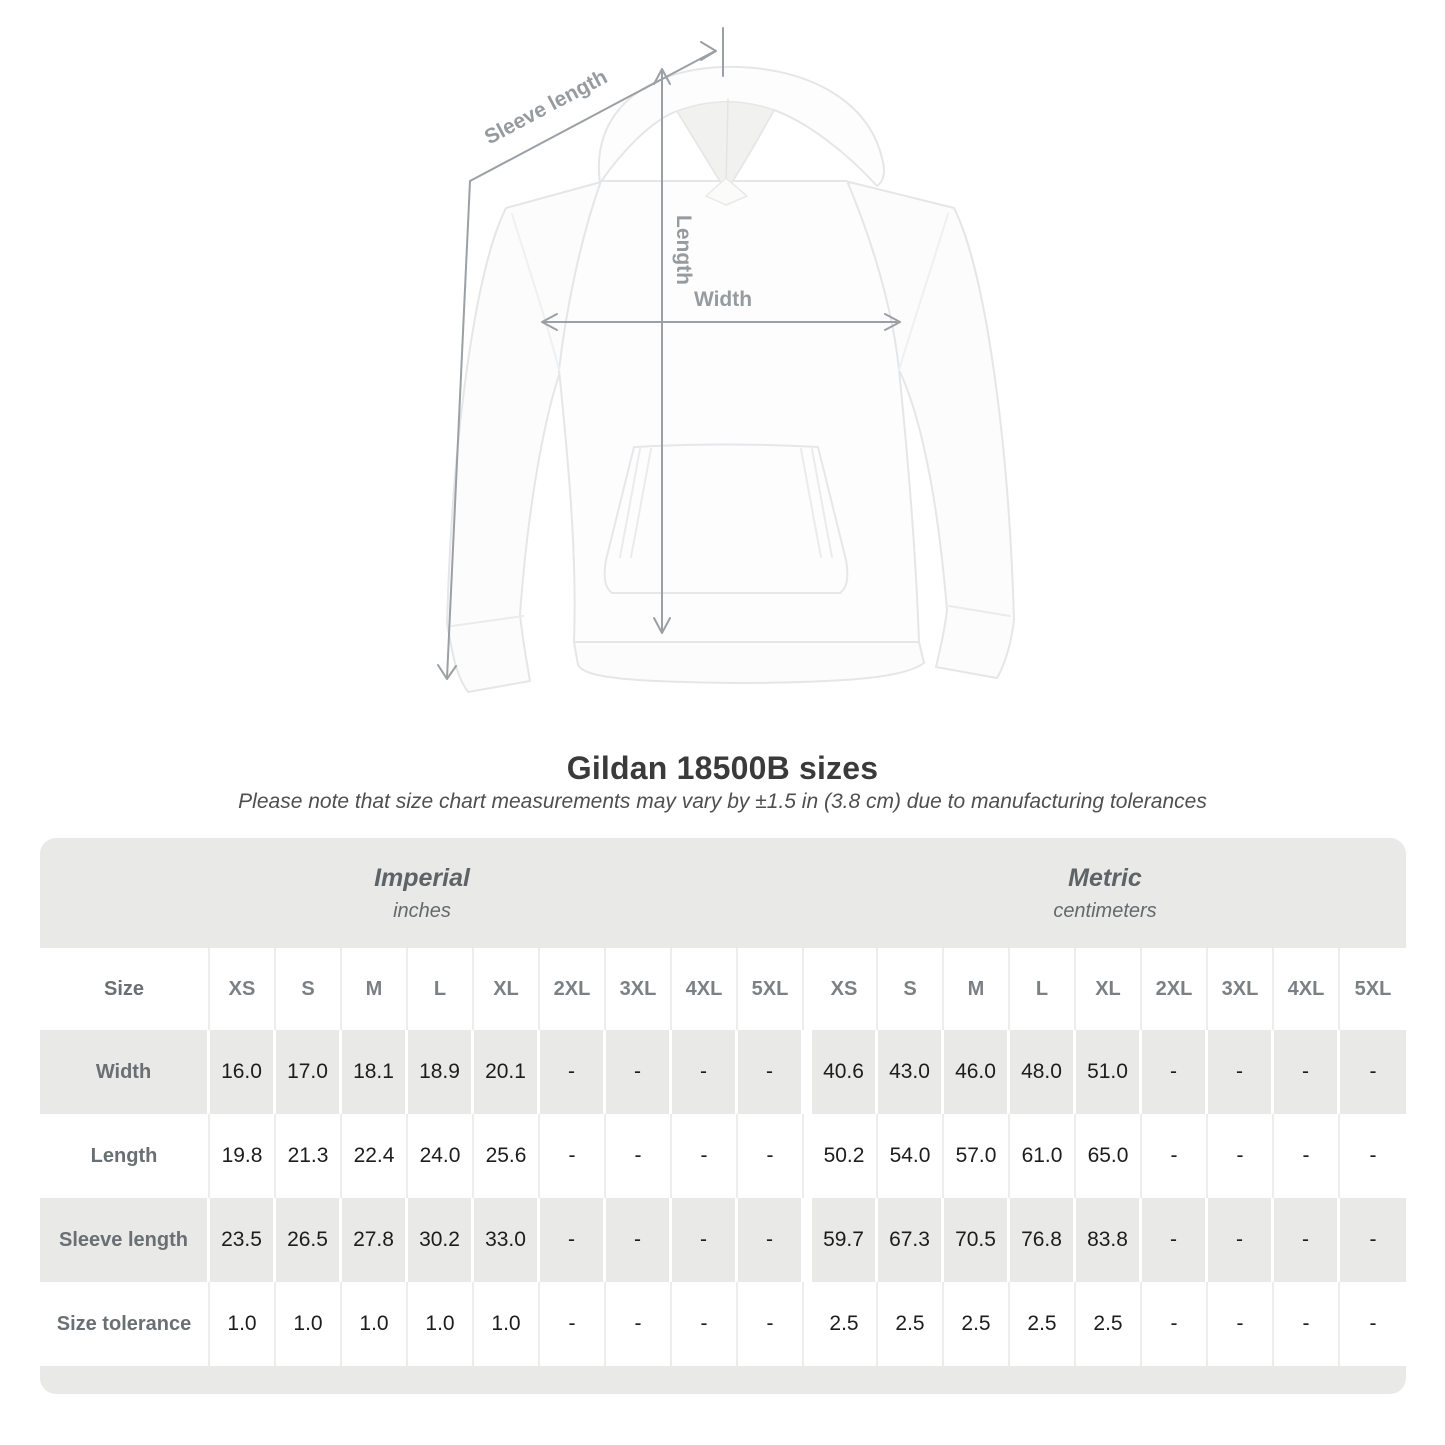 This screenshot has width=1445, height=1445. Describe the element at coordinates (1109, 1240) in the screenshot. I see `value-cell: 83.8` at that location.